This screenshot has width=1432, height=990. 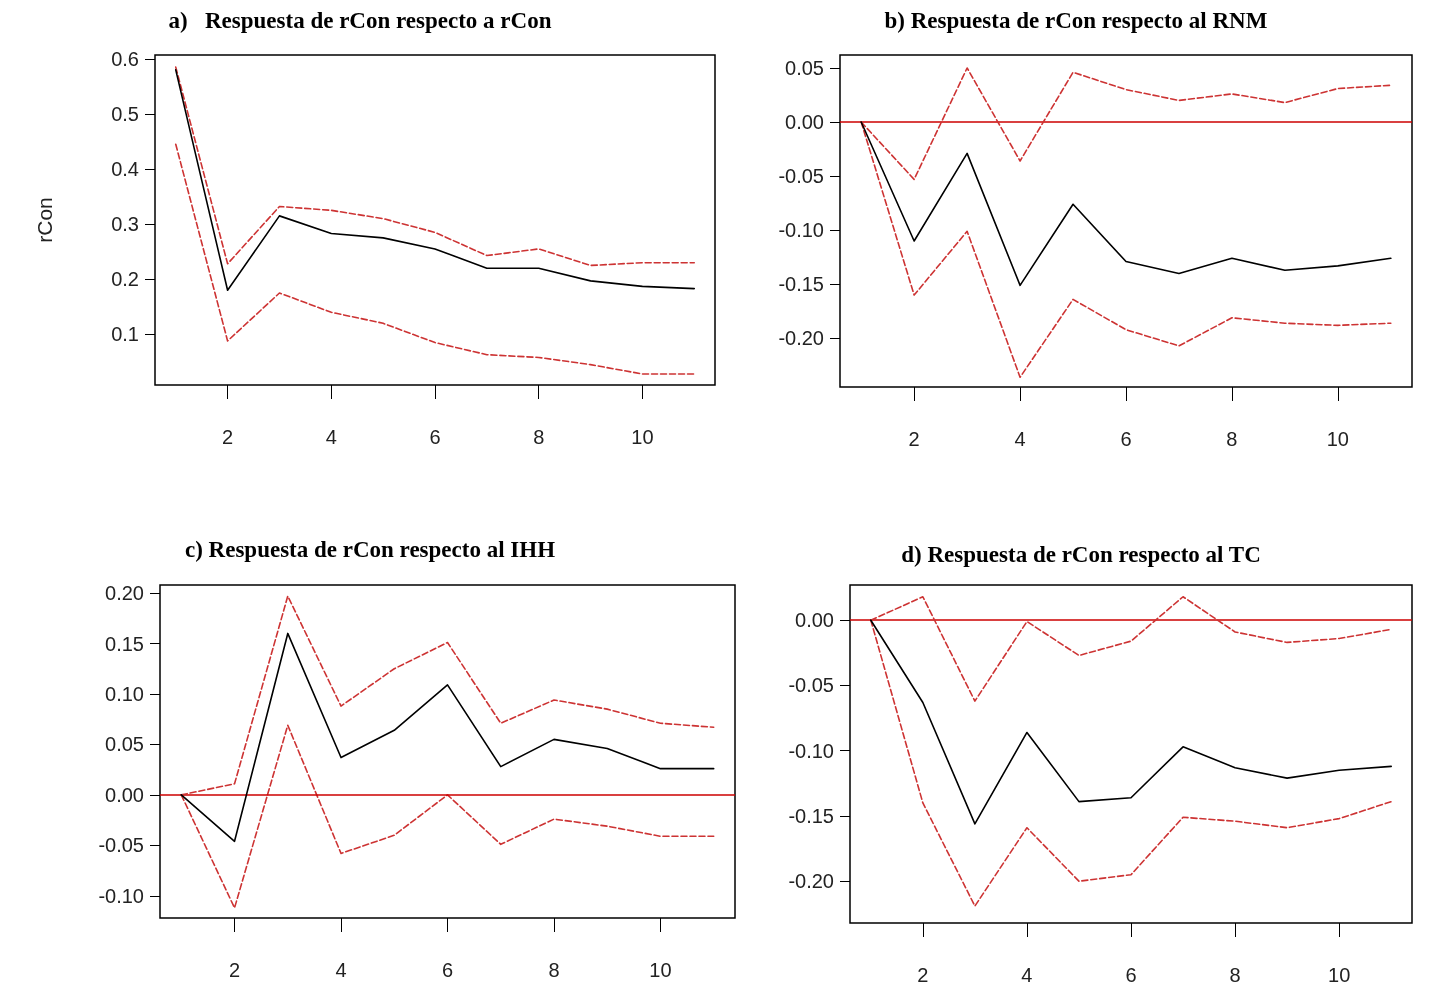 What do you see at coordinates (125, 224) in the screenshot?
I see `y-tick-label: 0.3` at bounding box center [125, 224].